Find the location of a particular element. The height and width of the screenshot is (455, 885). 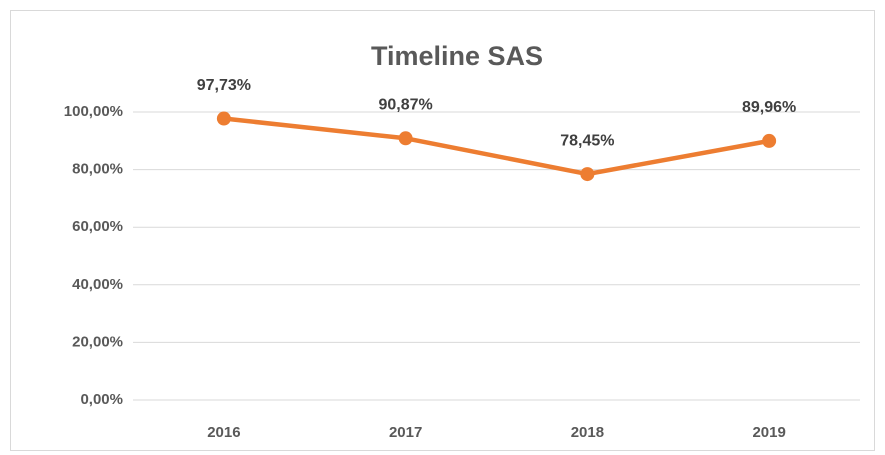

line is located at coordinates (496, 146).